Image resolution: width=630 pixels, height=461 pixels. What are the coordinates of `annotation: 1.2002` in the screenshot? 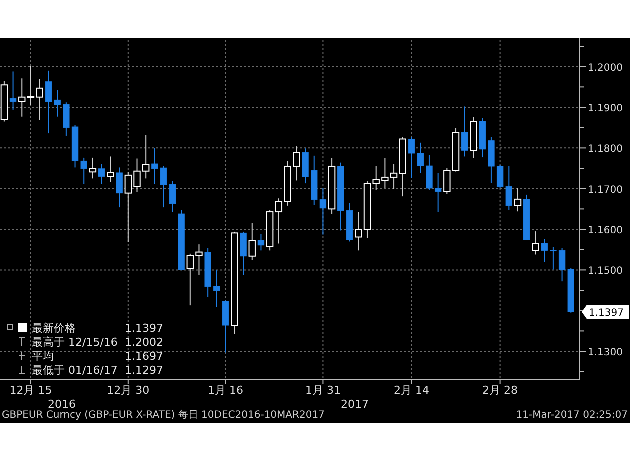 It's located at (144, 342).